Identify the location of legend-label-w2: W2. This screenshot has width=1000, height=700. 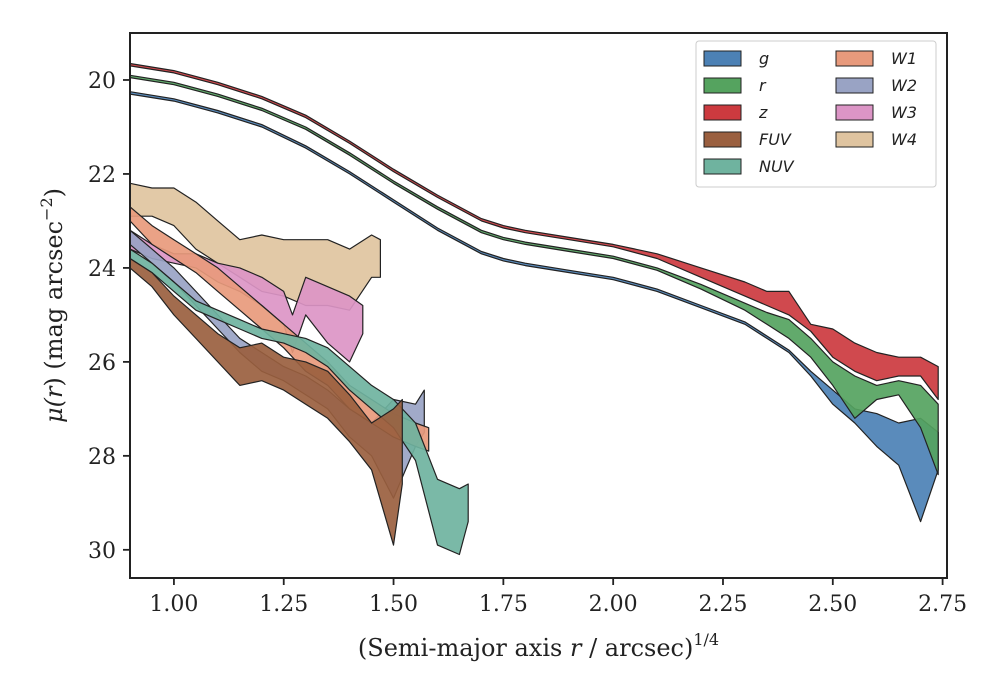
(904, 85).